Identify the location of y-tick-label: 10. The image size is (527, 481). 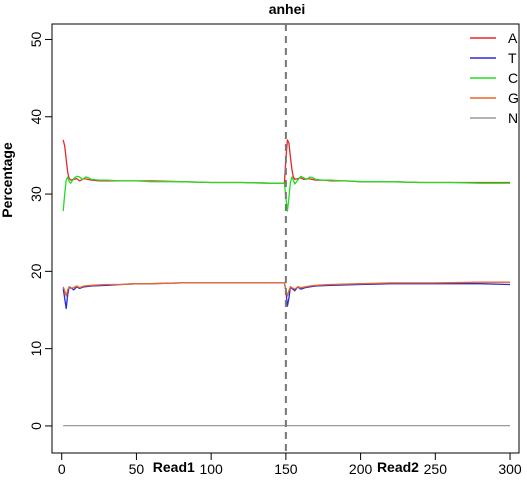
(36, 349).